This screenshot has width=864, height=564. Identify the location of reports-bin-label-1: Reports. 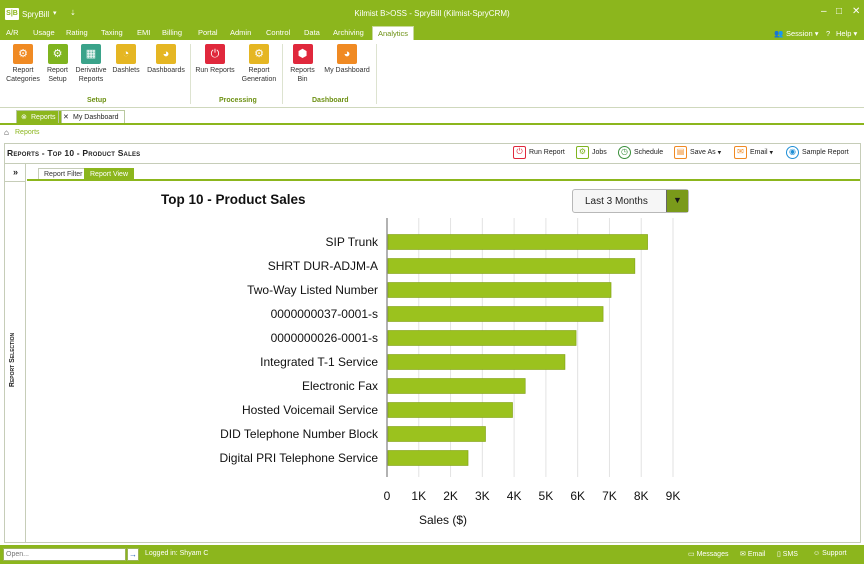
(302, 70).